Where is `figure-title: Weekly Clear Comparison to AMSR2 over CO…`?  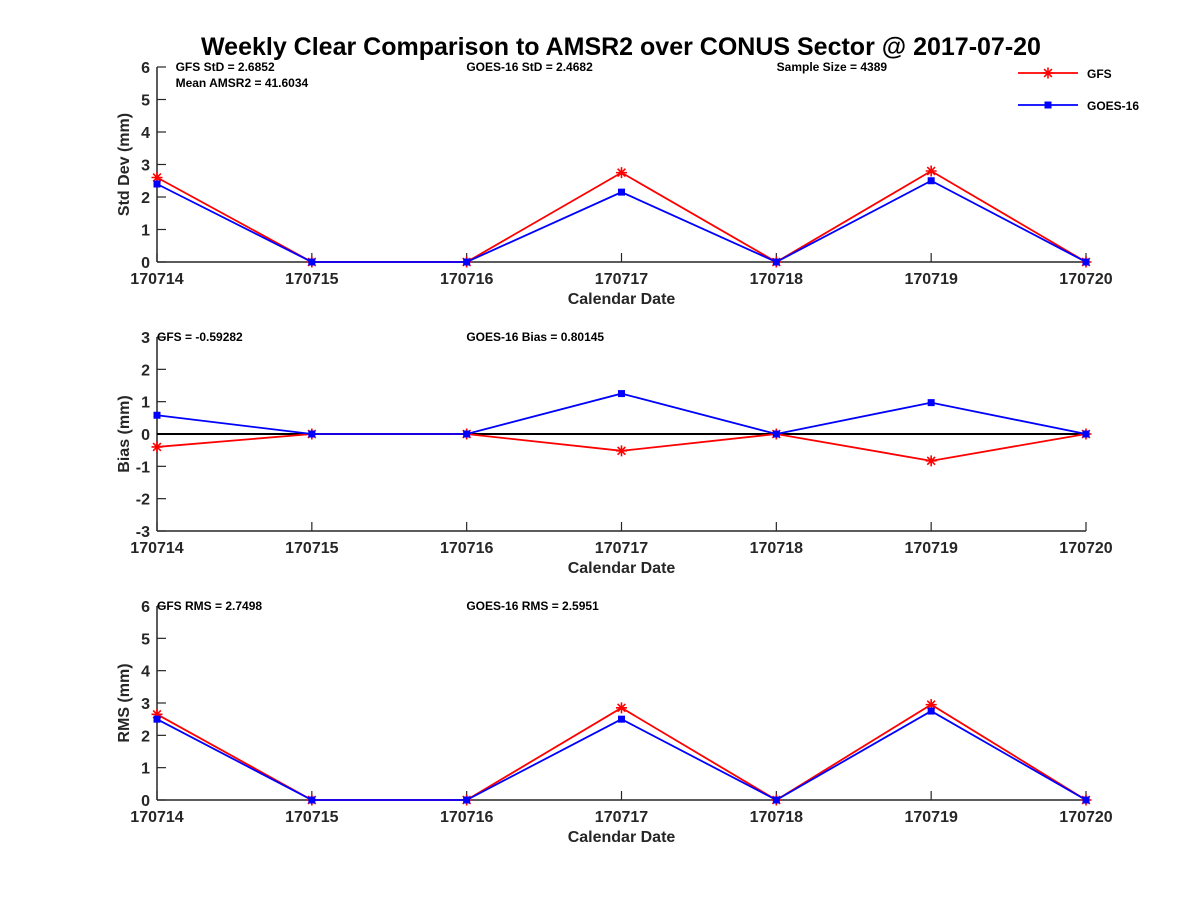
figure-title: Weekly Clear Comparison to AMSR2 over CO… is located at coordinates (621, 47).